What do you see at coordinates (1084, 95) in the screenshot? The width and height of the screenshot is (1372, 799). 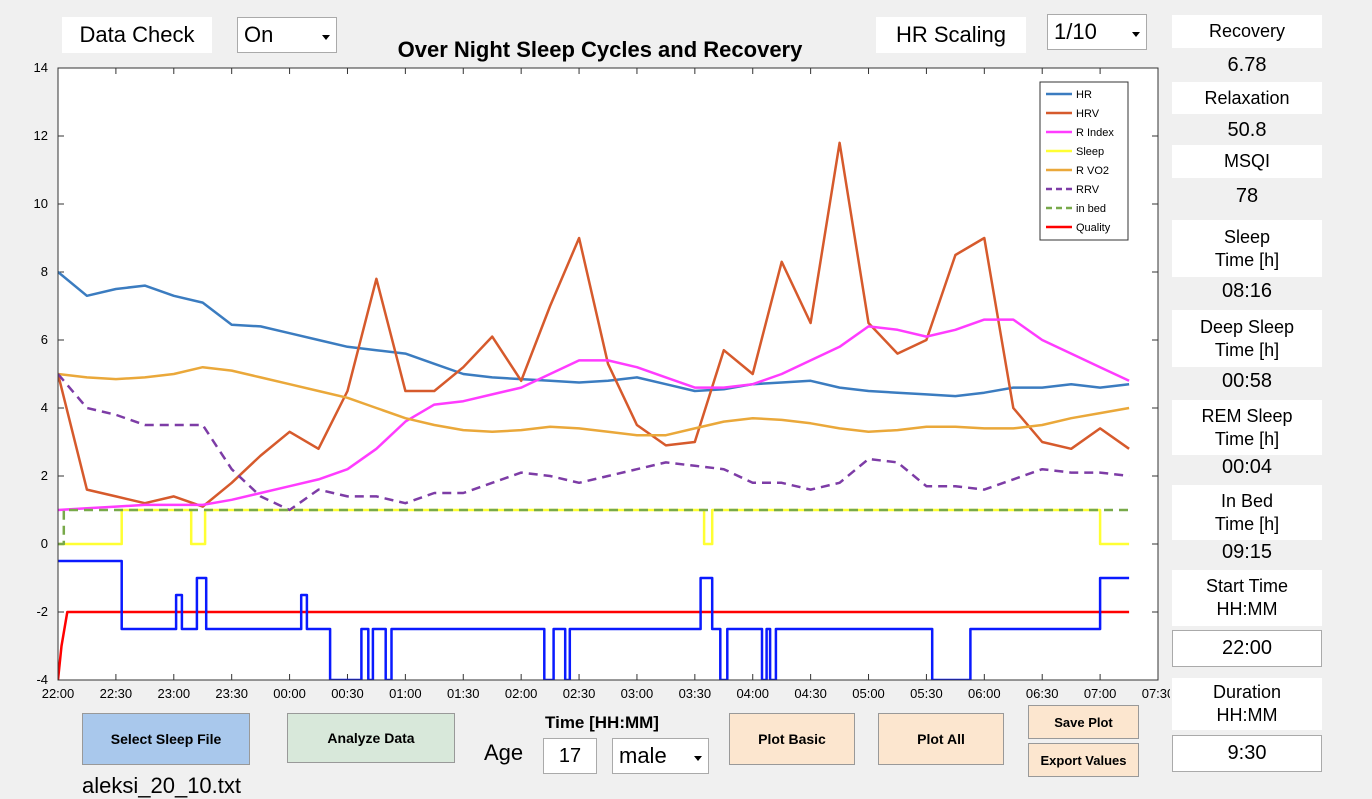 I see `legend-label: HR` at bounding box center [1084, 95].